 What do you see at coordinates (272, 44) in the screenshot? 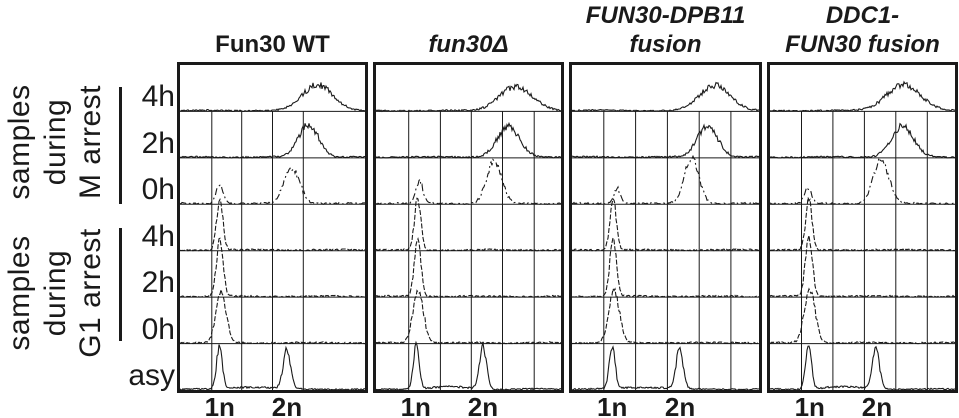
I see `panel-title: Fun30 WT` at bounding box center [272, 44].